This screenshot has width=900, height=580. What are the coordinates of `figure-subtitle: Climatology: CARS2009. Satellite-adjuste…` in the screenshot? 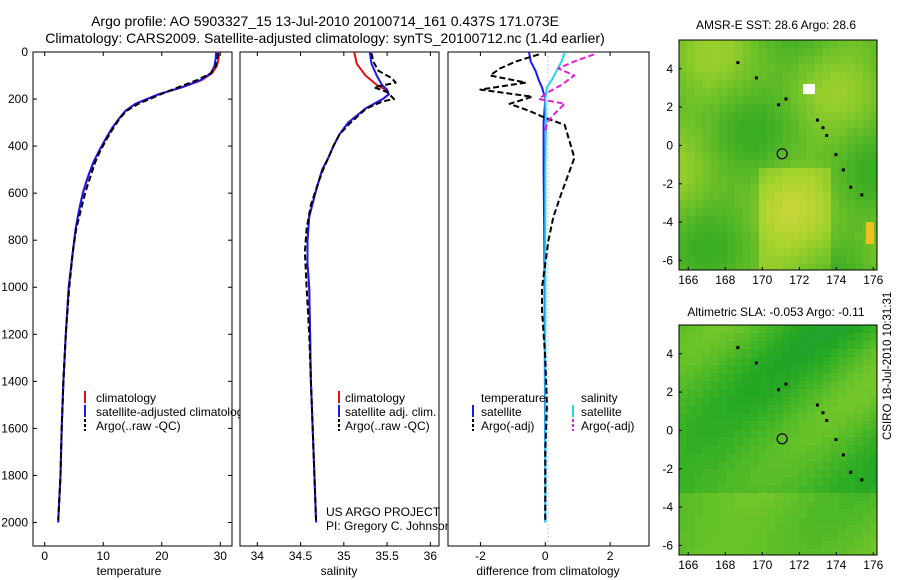 It's located at (325, 38).